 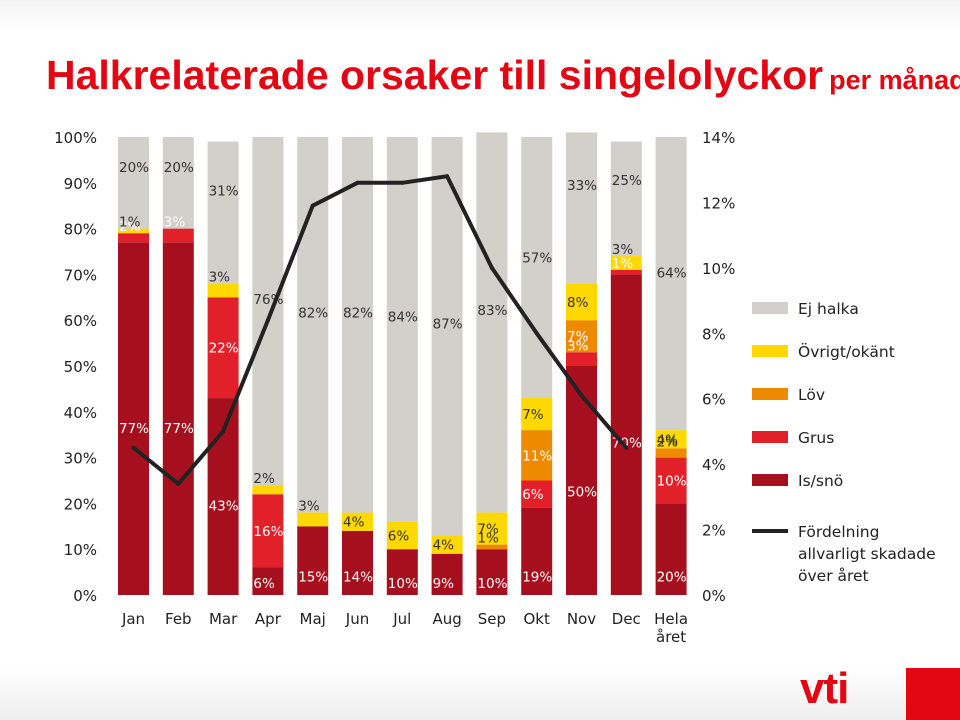 What do you see at coordinates (80, 230) in the screenshot?
I see `left-axis-tick: 80%` at bounding box center [80, 230].